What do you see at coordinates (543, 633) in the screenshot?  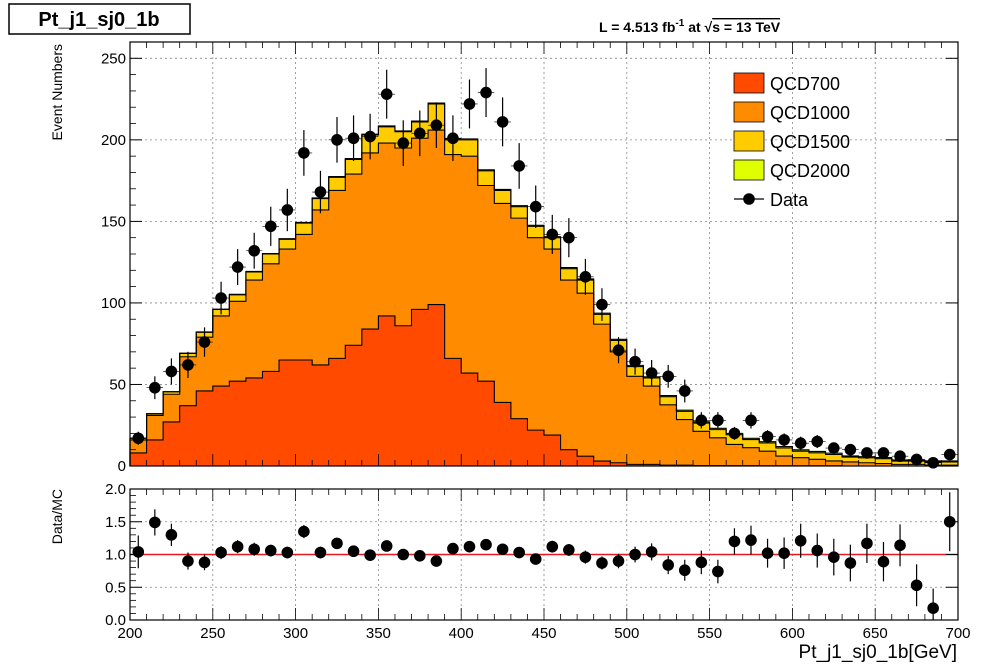 I see `ratio-xtick-label: 450` at bounding box center [543, 633].